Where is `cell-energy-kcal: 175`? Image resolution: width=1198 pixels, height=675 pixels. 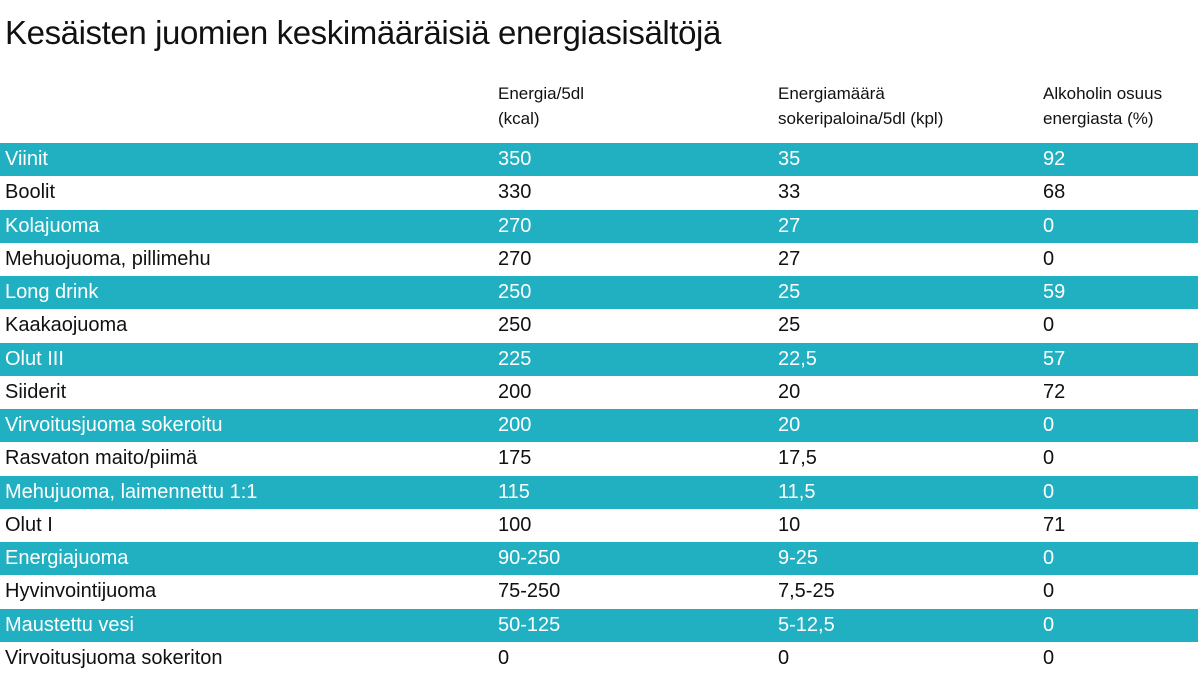 cell-energy-kcal: 175 is located at coordinates (515, 458).